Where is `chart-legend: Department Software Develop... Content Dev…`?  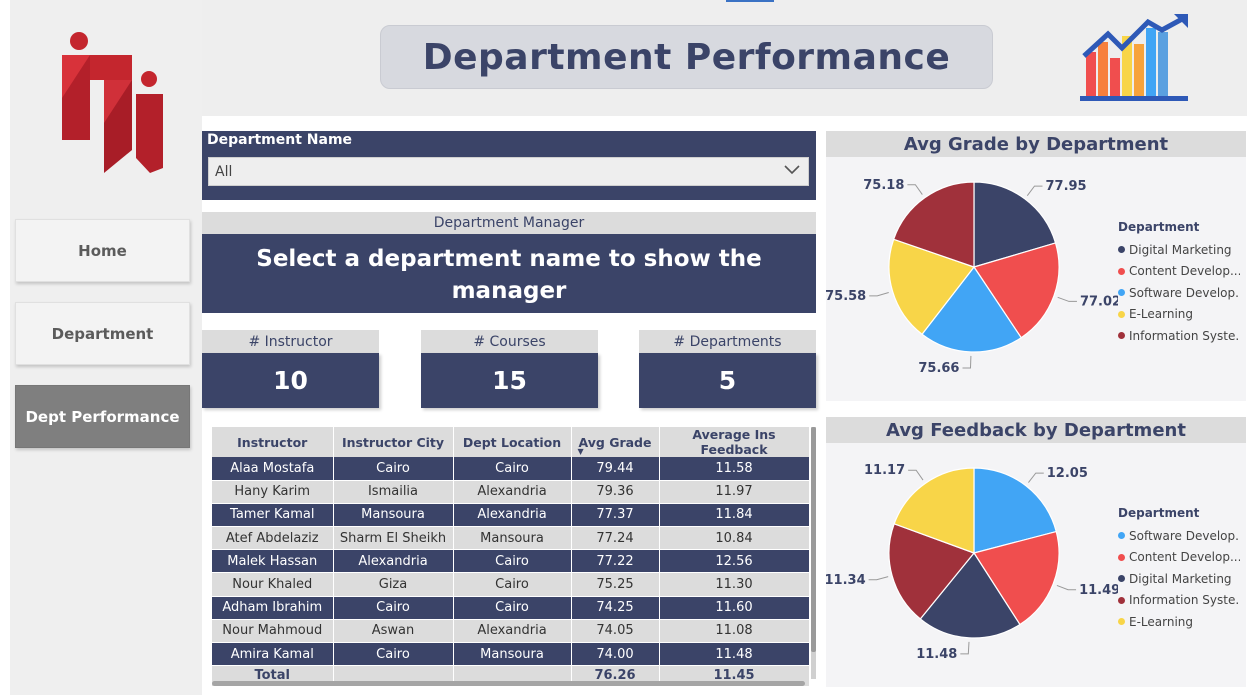 chart-legend: Department Software Develop... Content Dev… is located at coordinates (1179, 569).